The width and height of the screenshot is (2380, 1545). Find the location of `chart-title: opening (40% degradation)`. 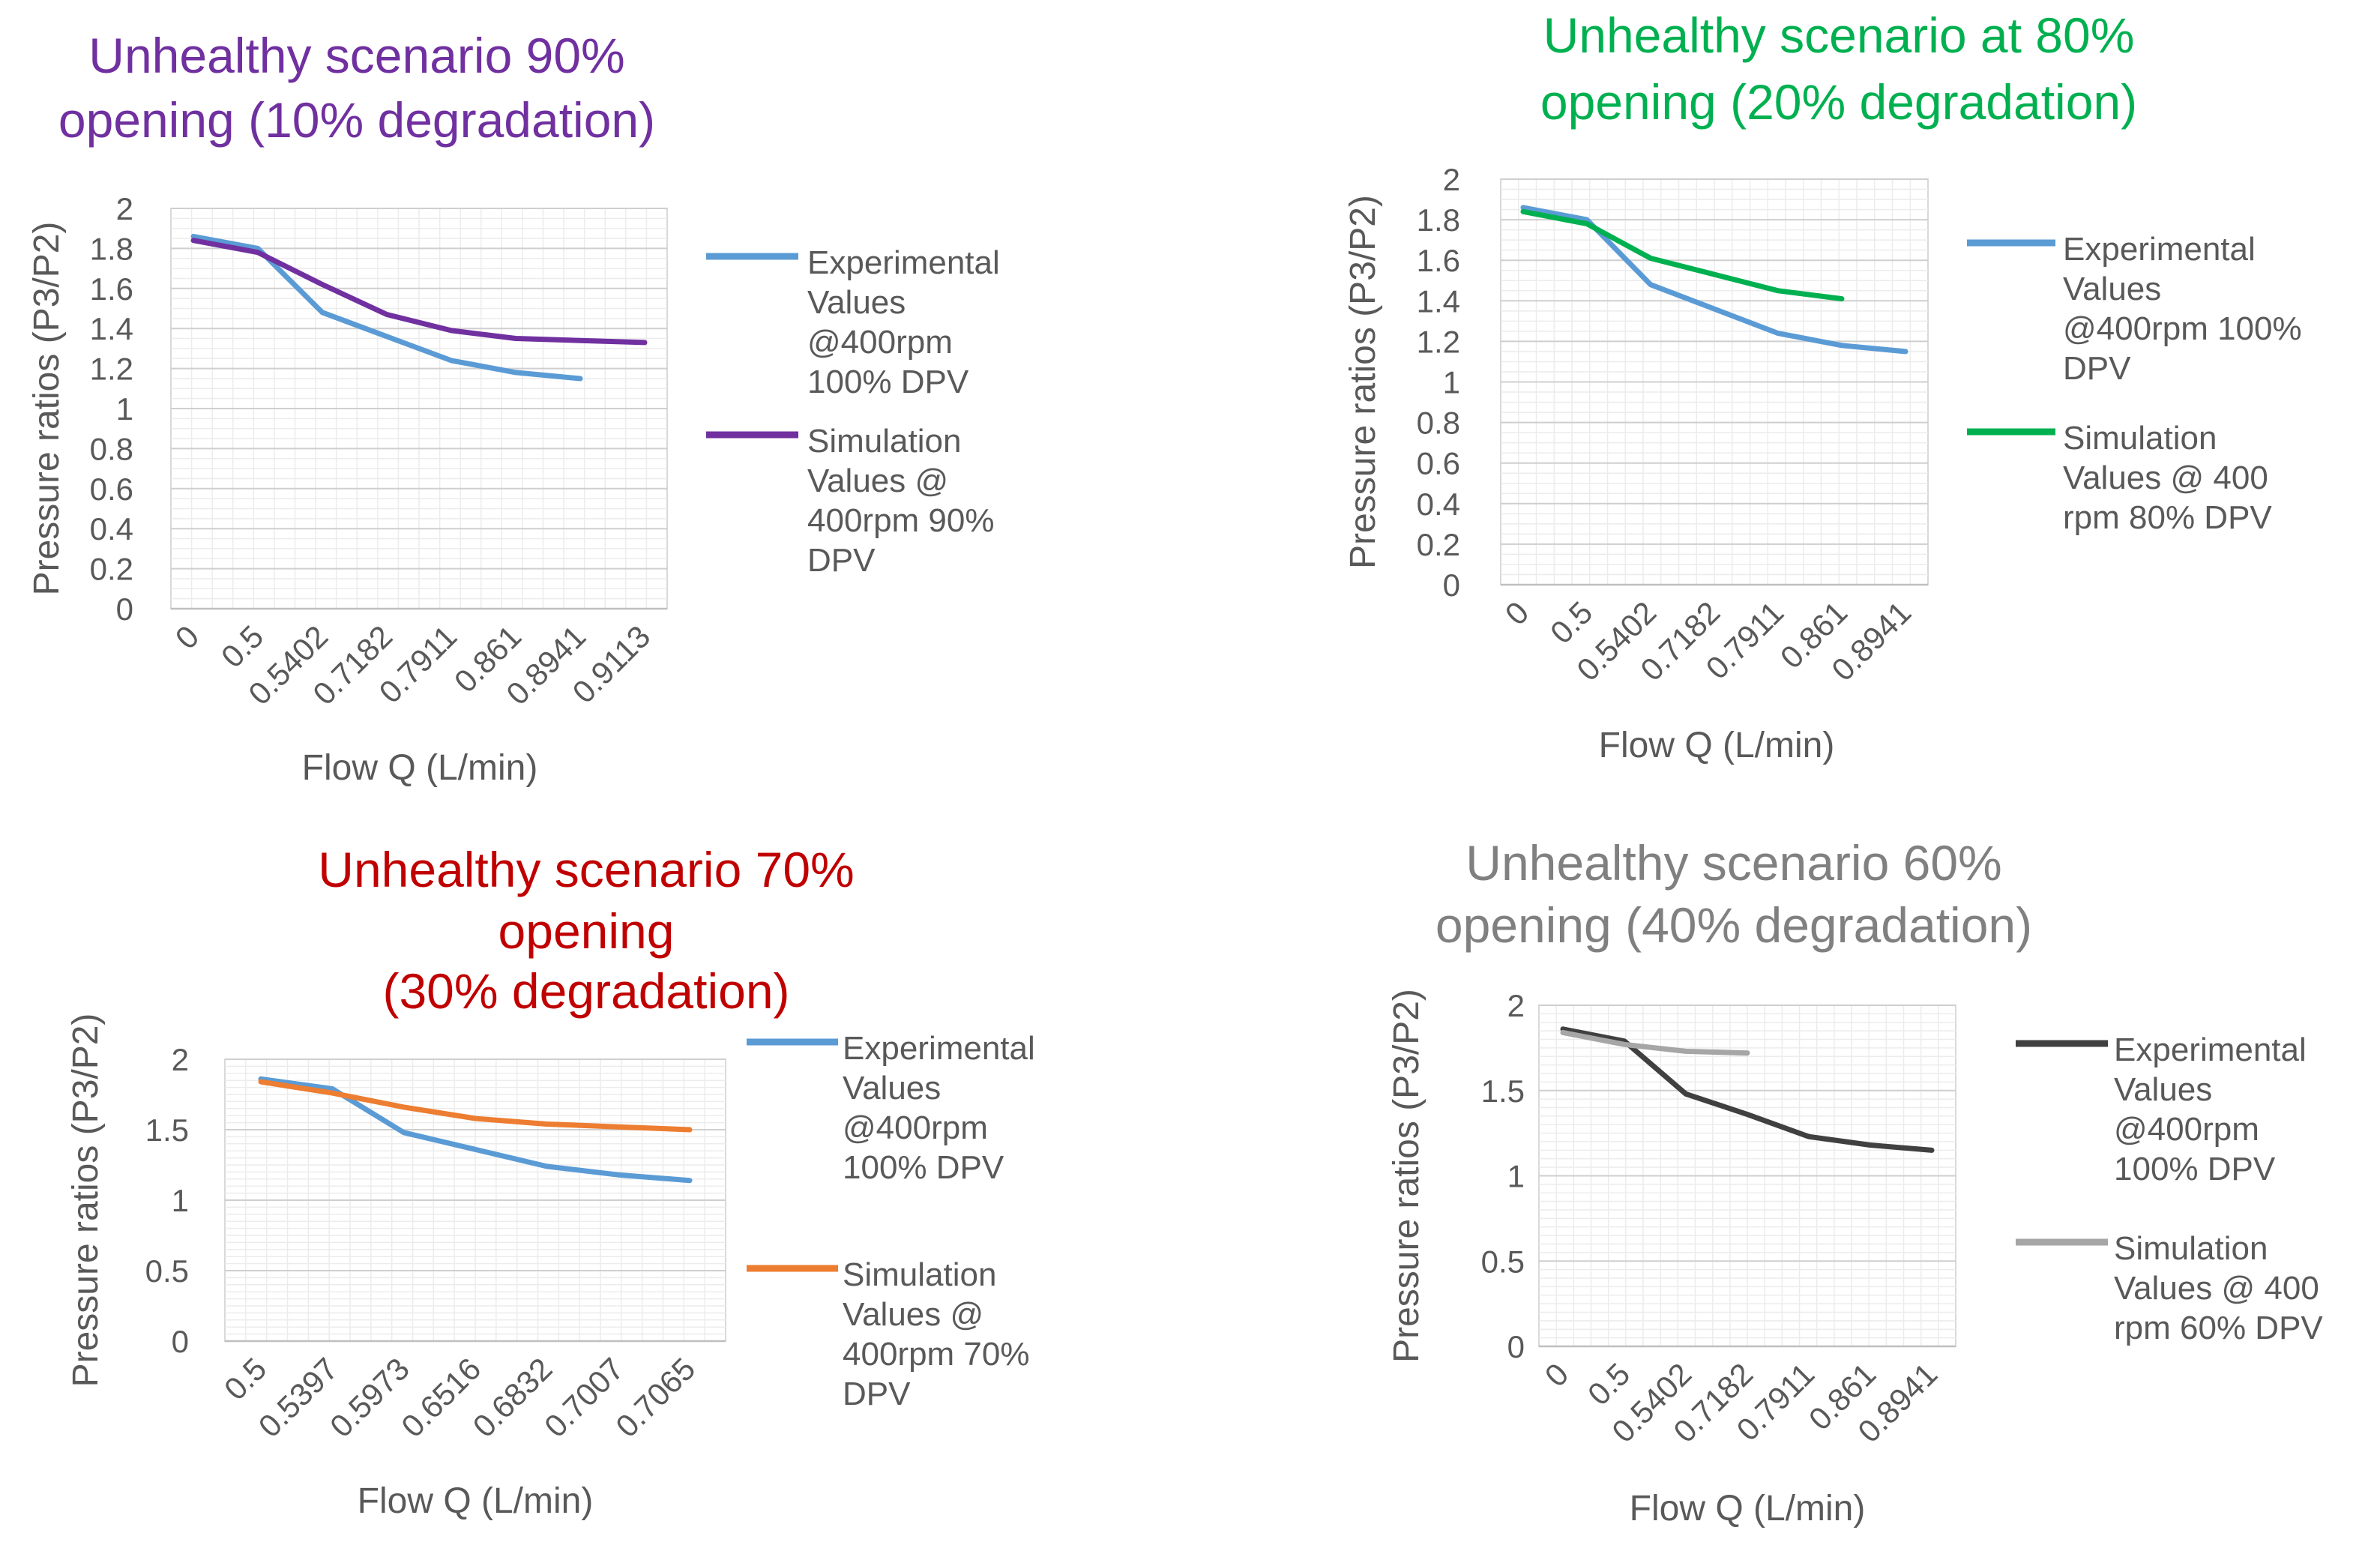

chart-title: opening (40% degradation) is located at coordinates (1733, 925).